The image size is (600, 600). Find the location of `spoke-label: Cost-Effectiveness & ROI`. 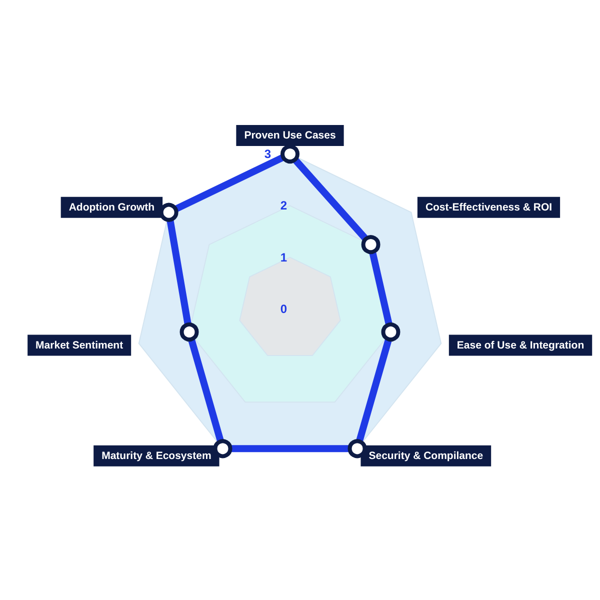

spoke-label: Cost-Effectiveness & ROI is located at coordinates (488, 207).